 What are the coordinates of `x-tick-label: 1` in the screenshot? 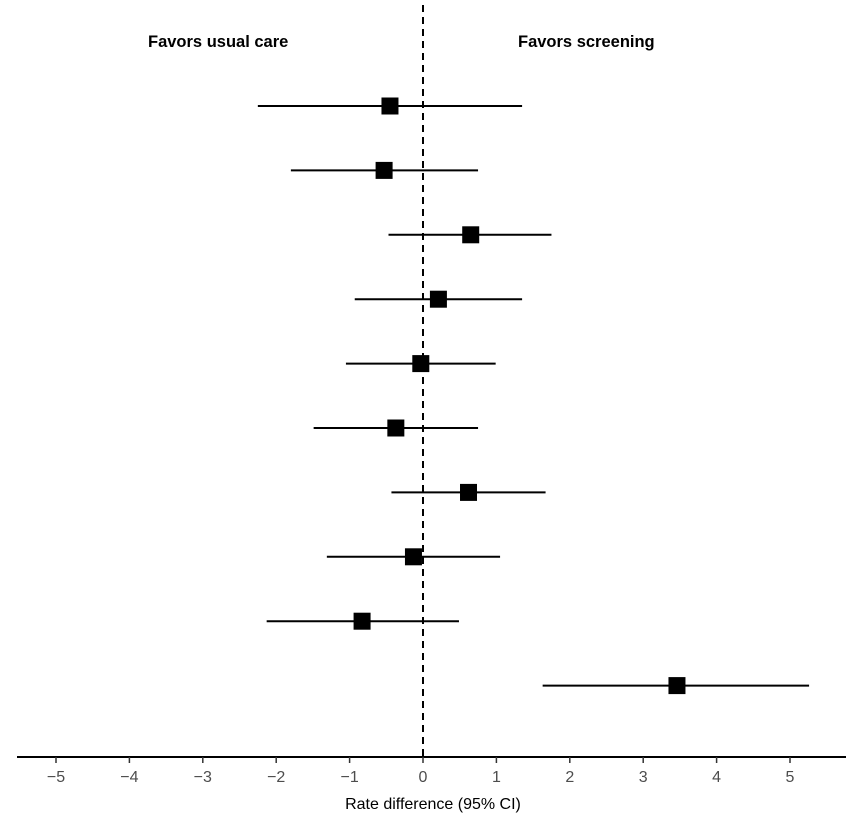 It's located at (496, 777).